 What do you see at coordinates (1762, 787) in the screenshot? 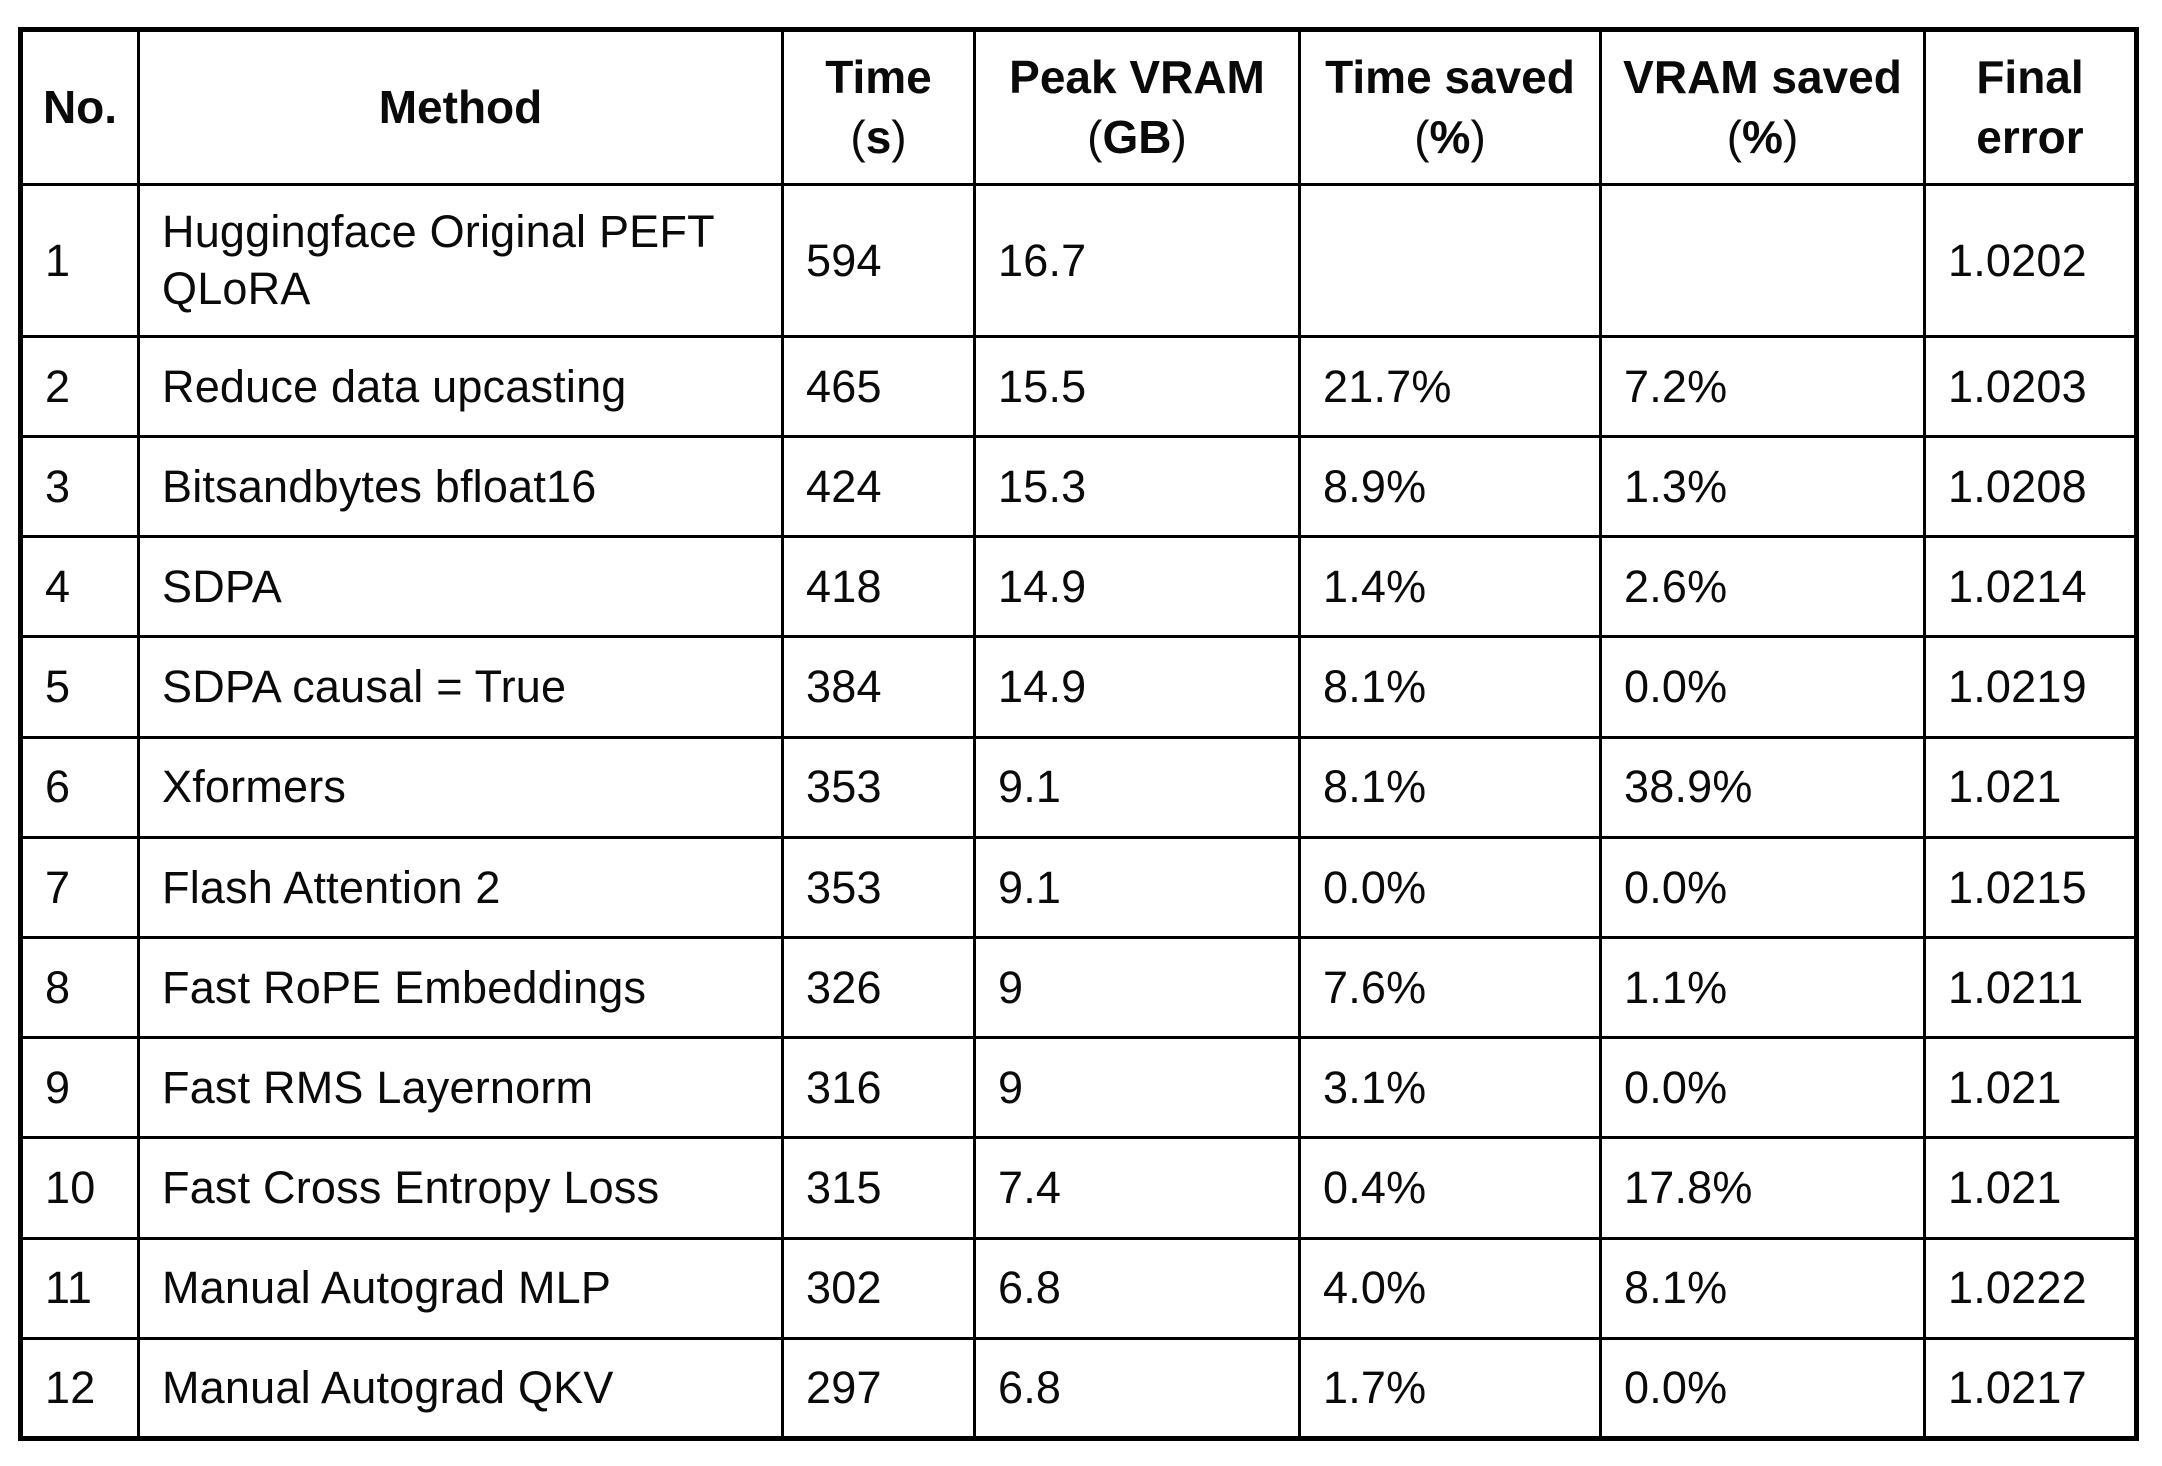
I see `cell-vram-saved: 38.9%` at bounding box center [1762, 787].